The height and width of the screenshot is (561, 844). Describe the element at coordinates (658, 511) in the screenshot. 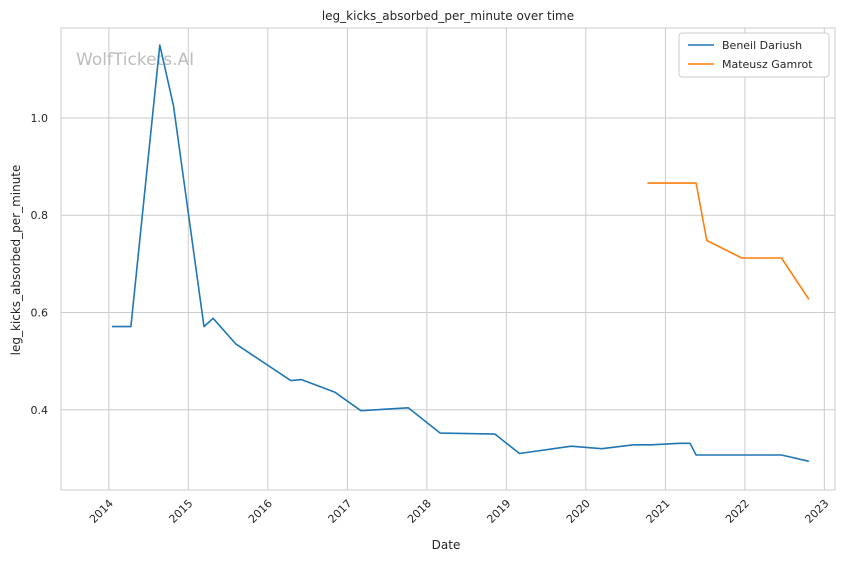

I see `x-tick-label: 2021` at that location.